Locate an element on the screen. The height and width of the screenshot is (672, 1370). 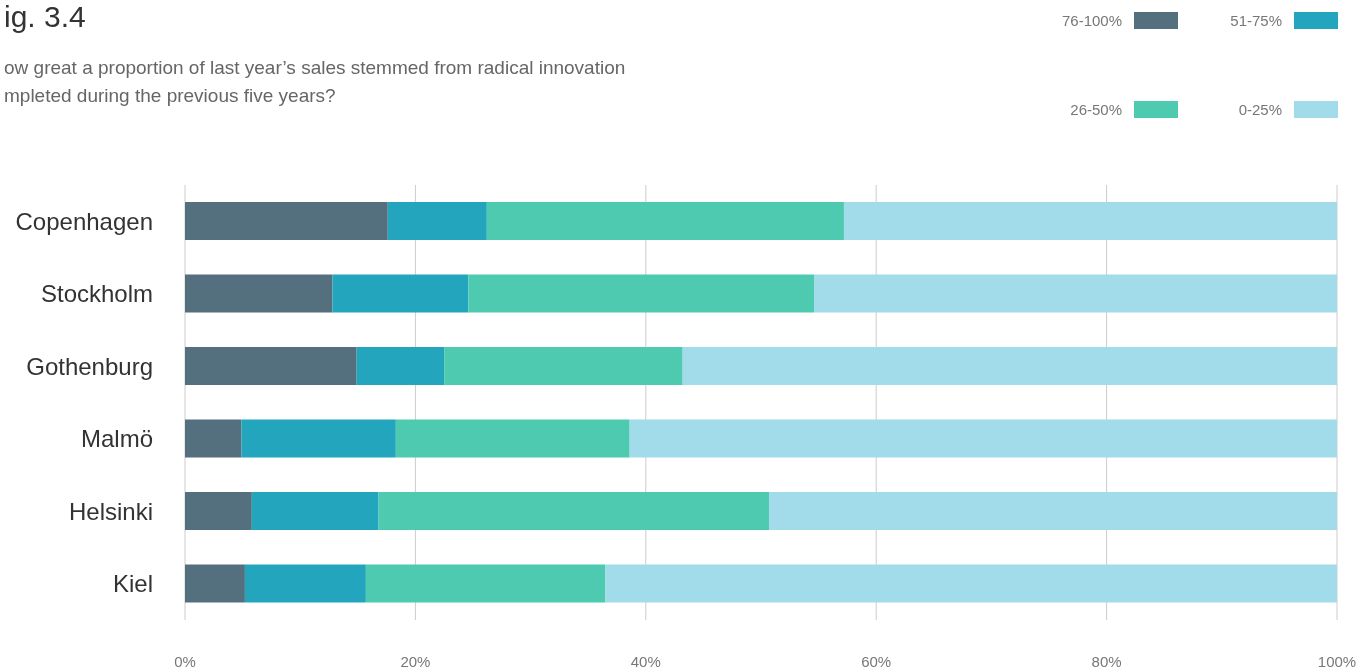
y-tick-label: Gothenburg is located at coordinates (89, 366).